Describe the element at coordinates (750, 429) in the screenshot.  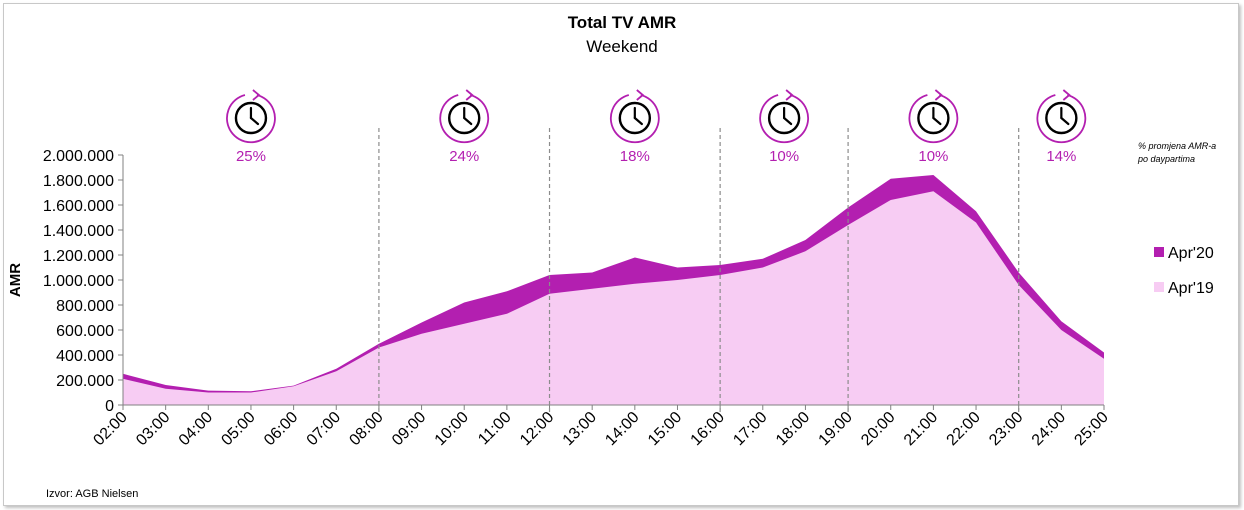
I see `x-tick-label: 17:00` at that location.